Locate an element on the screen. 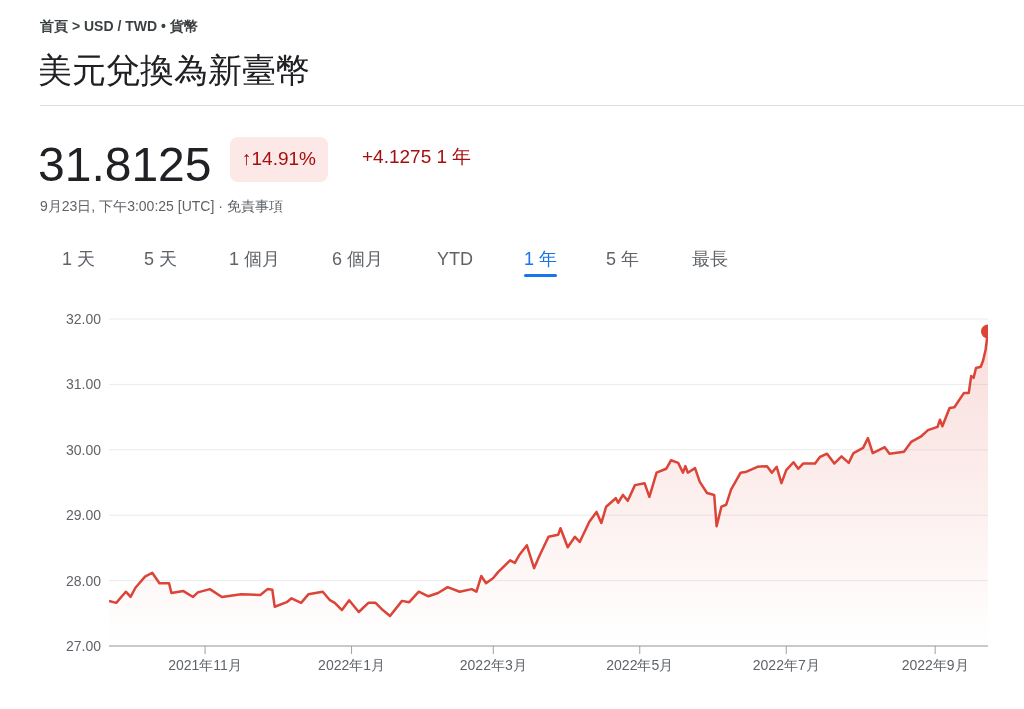 The image size is (1024, 709). y-tick-label: 31.00 is located at coordinates (83, 384).